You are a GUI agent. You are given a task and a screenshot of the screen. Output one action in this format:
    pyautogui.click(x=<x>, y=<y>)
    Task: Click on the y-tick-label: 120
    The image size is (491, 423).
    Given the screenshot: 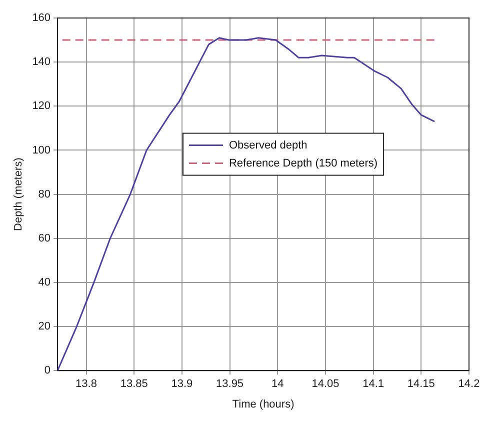 What is the action you would take?
    pyautogui.click(x=41, y=106)
    